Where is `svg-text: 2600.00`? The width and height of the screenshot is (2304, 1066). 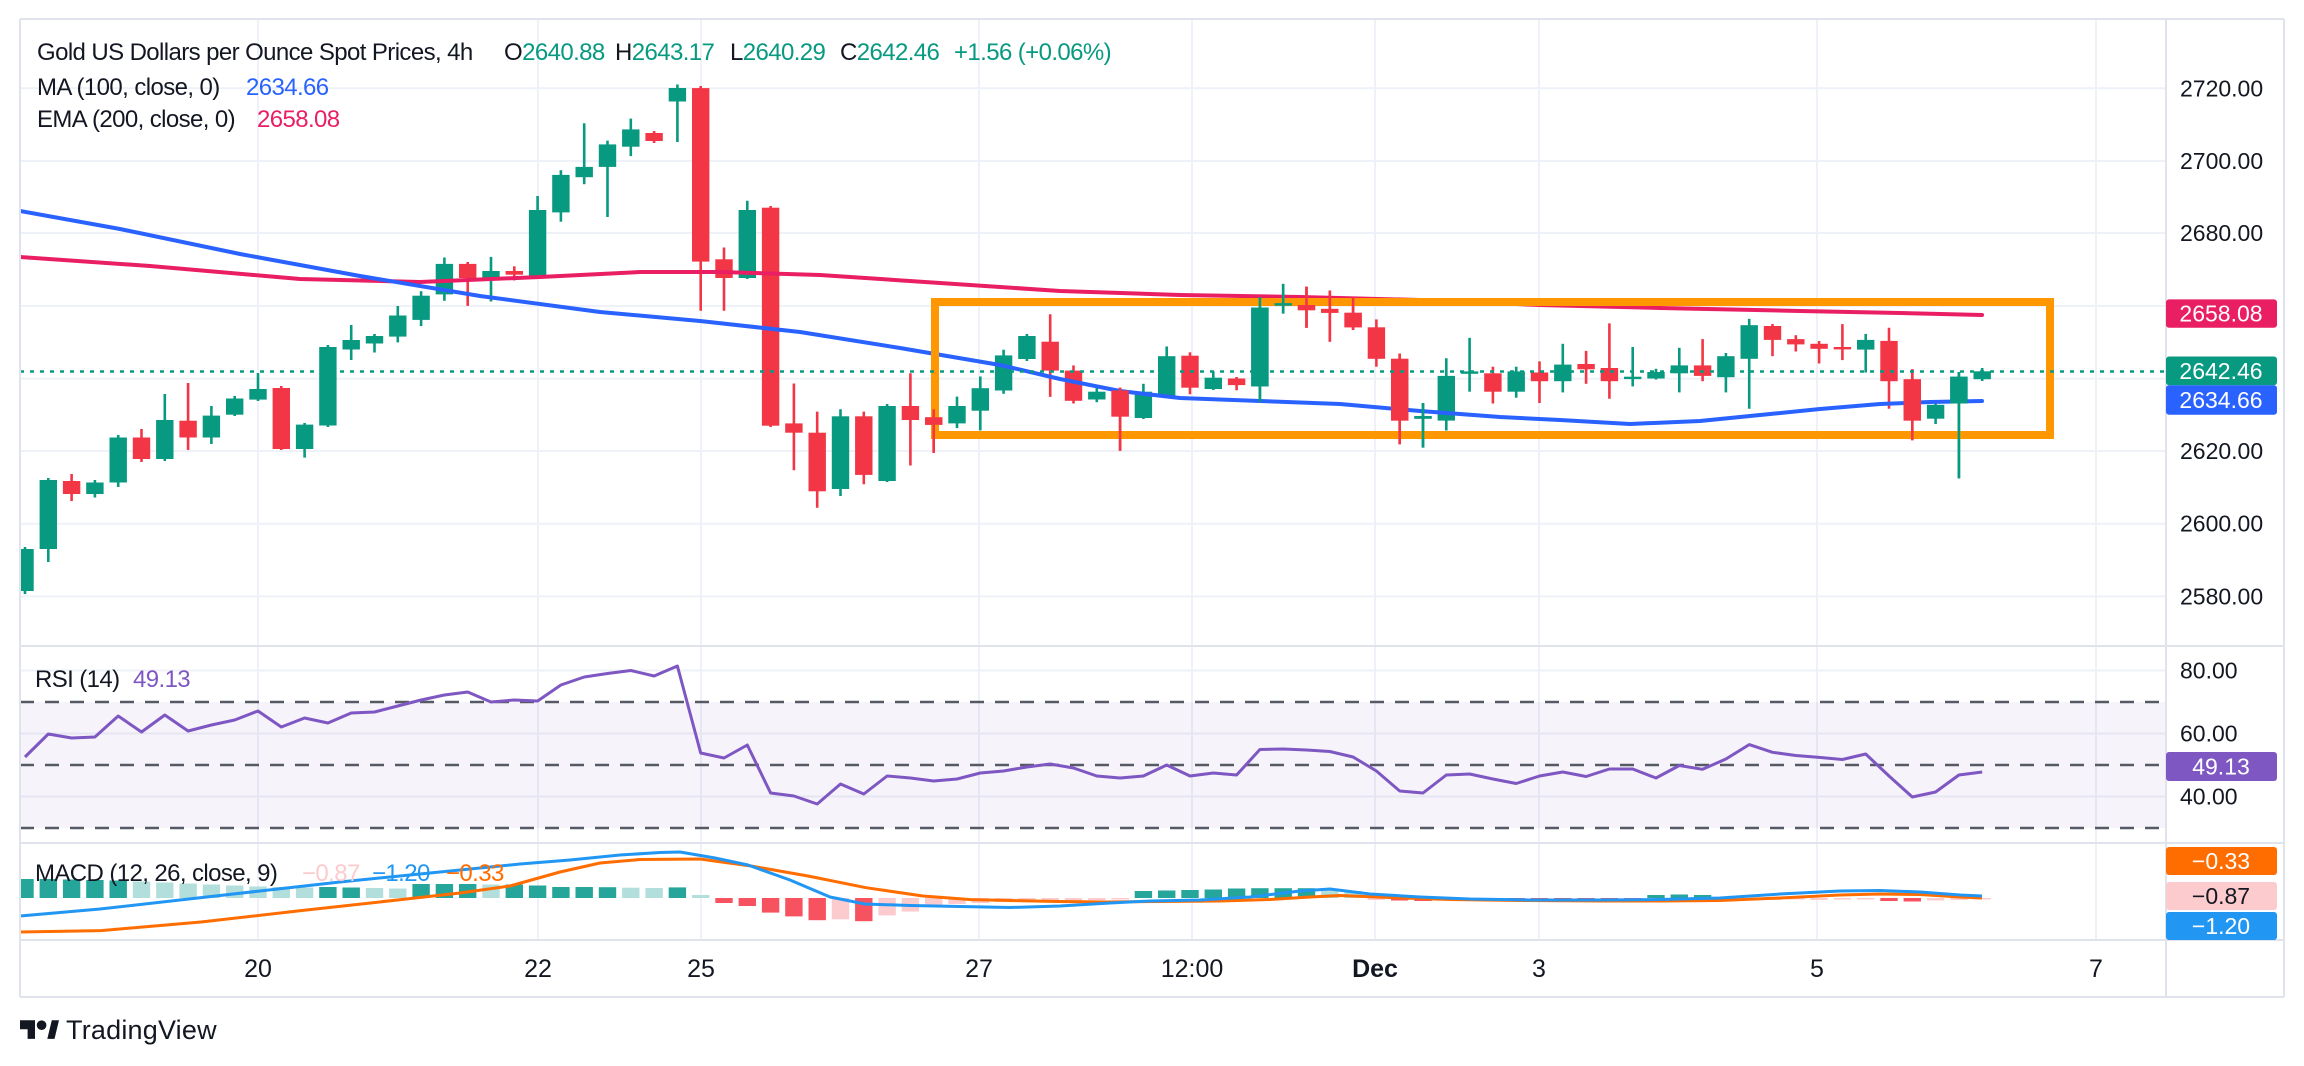 svg-text: 2600.00 is located at coordinates (2221, 524).